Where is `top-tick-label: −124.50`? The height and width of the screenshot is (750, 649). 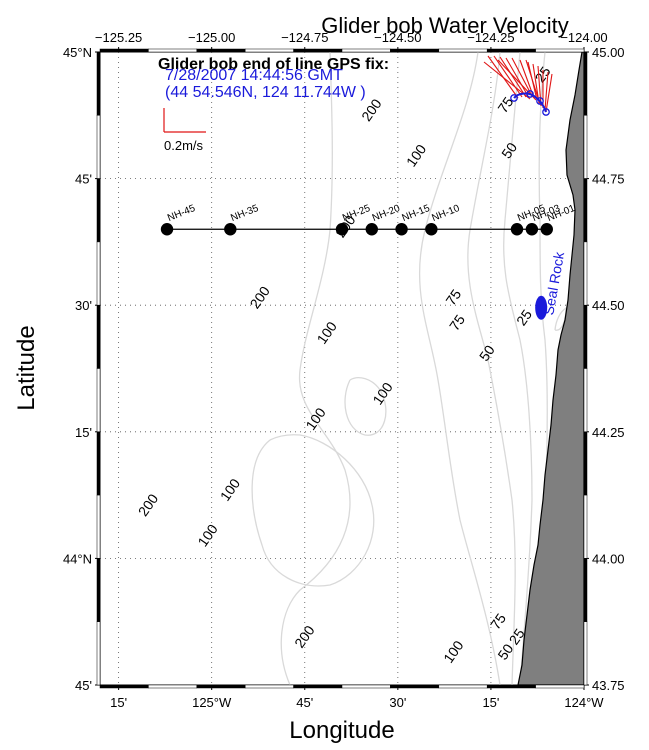
top-tick-label: −124.50 is located at coordinates (397, 37).